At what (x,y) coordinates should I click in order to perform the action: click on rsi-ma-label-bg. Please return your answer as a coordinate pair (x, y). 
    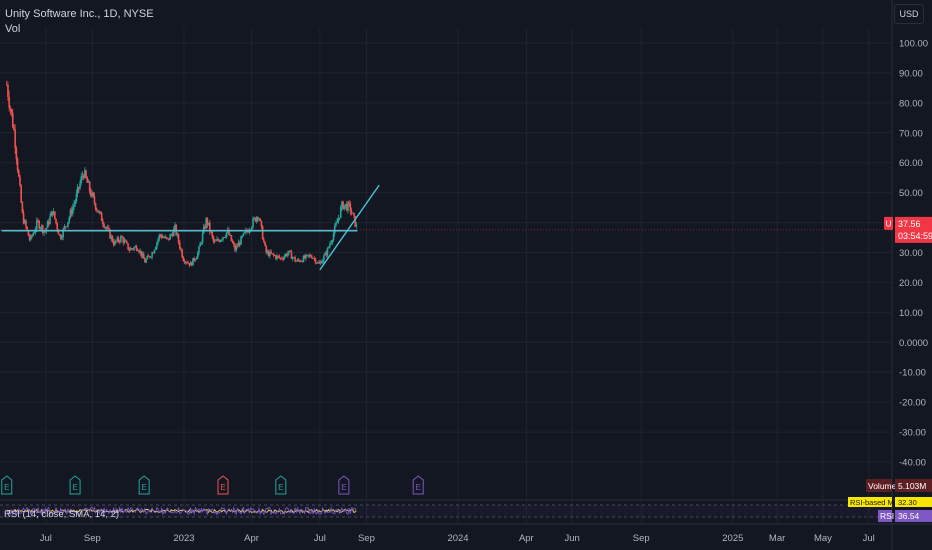
    Looking at the image, I should click on (870, 502).